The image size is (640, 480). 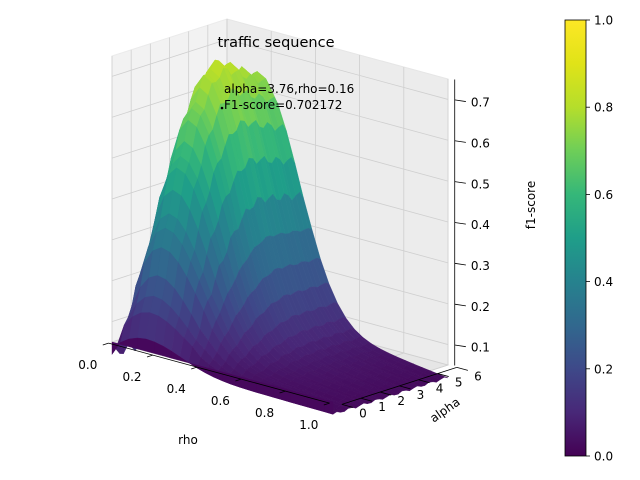 I want to click on y-tick-label: 3, so click(x=421, y=395).